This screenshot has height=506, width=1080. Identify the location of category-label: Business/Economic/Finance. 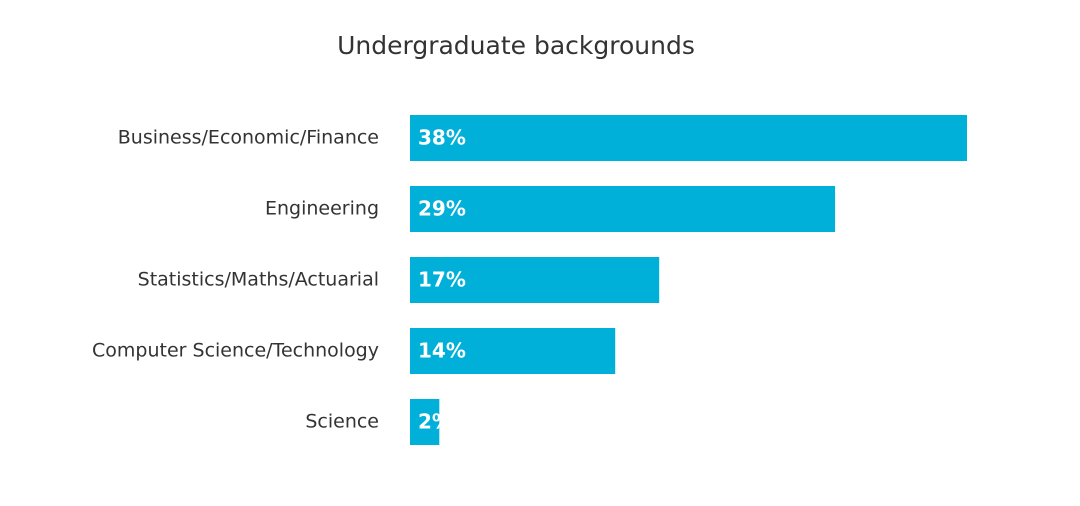
(248, 138).